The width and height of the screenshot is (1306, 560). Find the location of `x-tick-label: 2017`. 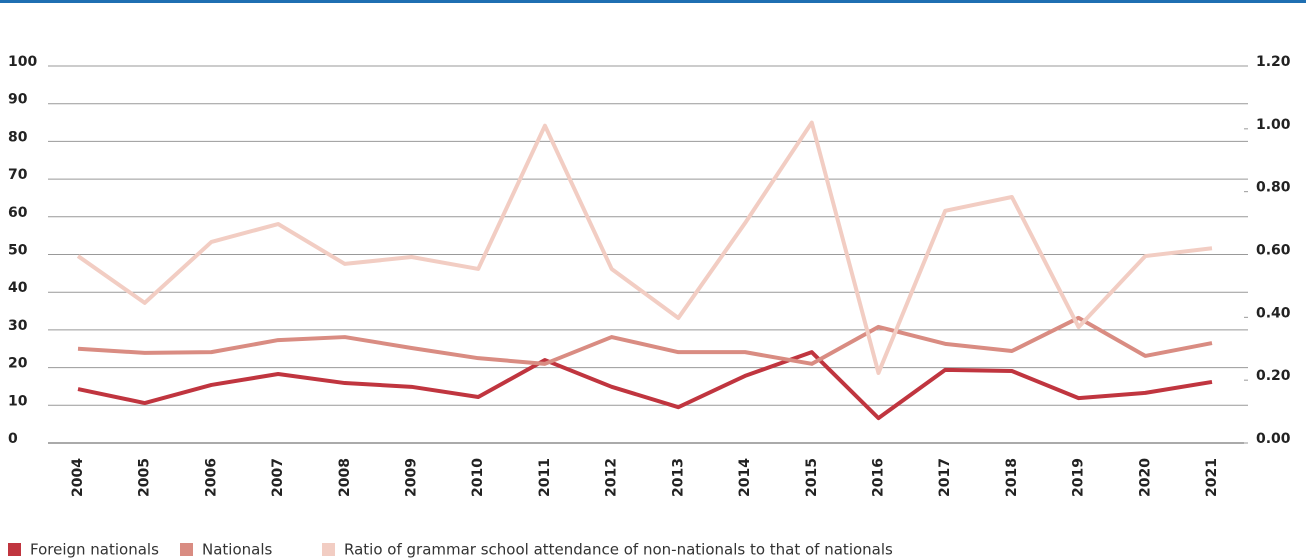

x-tick-label: 2017 is located at coordinates (945, 477).